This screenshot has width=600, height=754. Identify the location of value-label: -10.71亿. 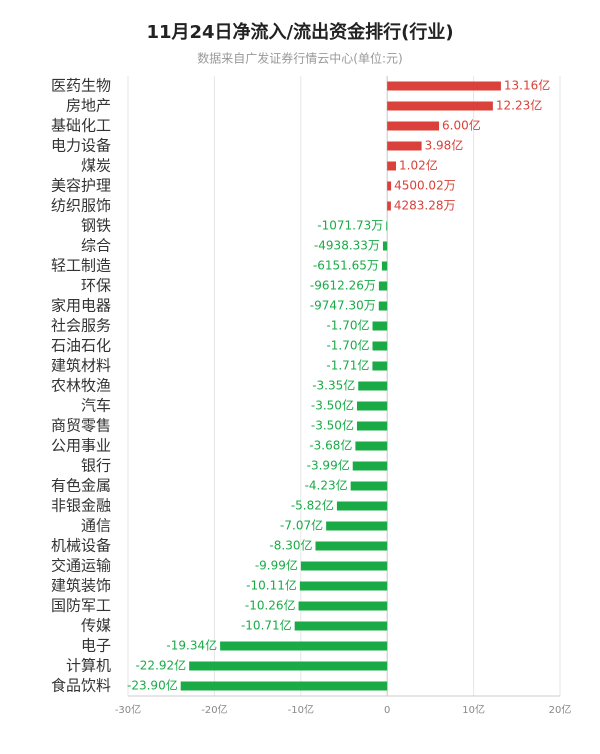
(266, 625).